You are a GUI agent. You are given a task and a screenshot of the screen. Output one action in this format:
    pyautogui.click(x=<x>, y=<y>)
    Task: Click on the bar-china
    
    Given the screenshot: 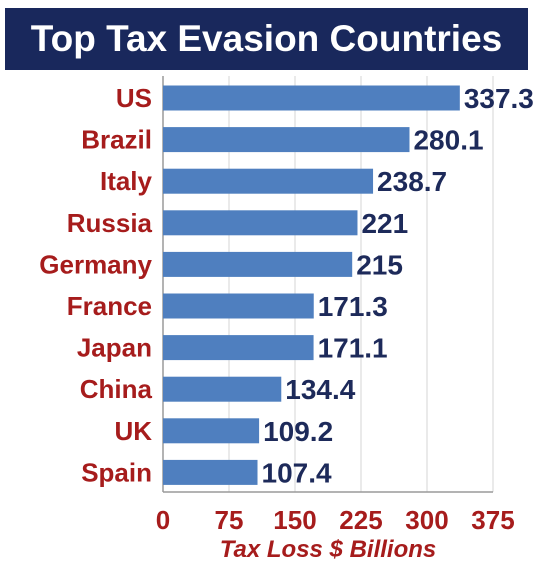 What is the action you would take?
    pyautogui.click(x=222, y=389)
    